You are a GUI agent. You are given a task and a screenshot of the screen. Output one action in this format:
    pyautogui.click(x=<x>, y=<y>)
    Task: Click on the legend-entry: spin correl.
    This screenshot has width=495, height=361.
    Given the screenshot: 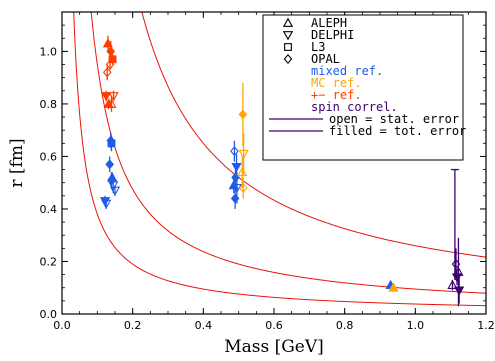 What is the action you would take?
    pyautogui.click(x=354, y=107)
    